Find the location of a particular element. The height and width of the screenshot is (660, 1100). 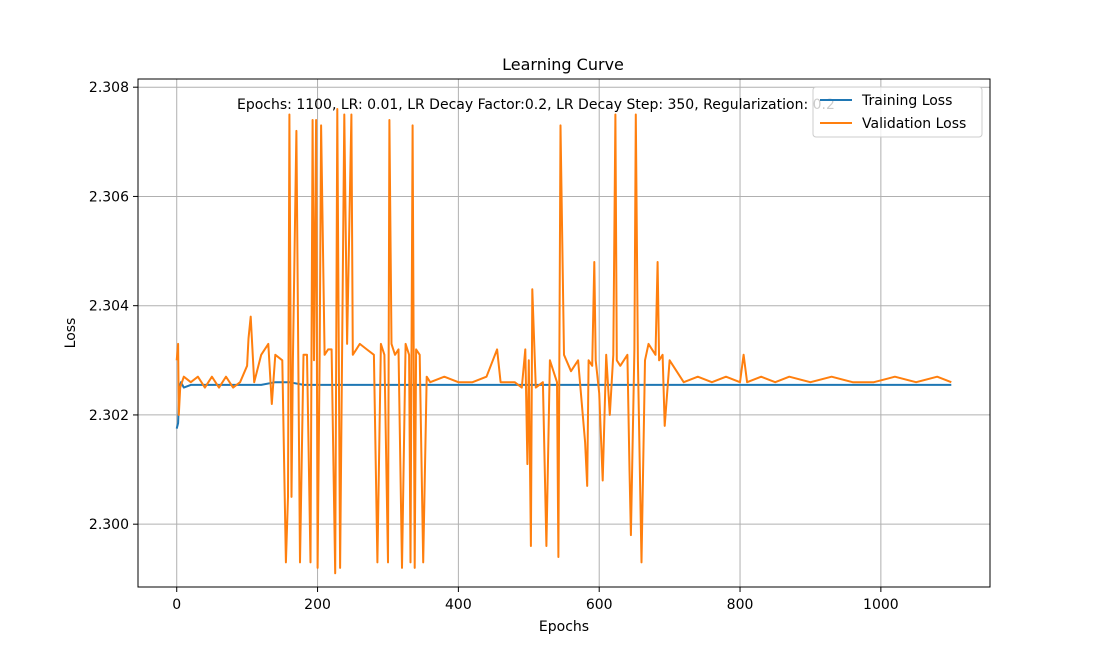

y-tick-label: 2.308 is located at coordinates (109, 88).